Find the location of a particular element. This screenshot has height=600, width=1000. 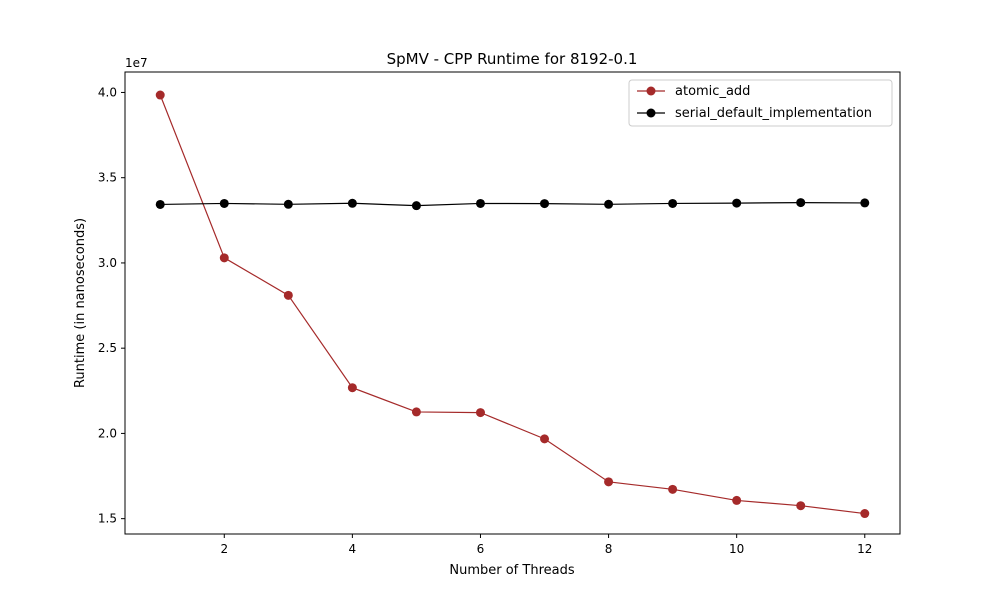

legend-frame is located at coordinates (760, 103).